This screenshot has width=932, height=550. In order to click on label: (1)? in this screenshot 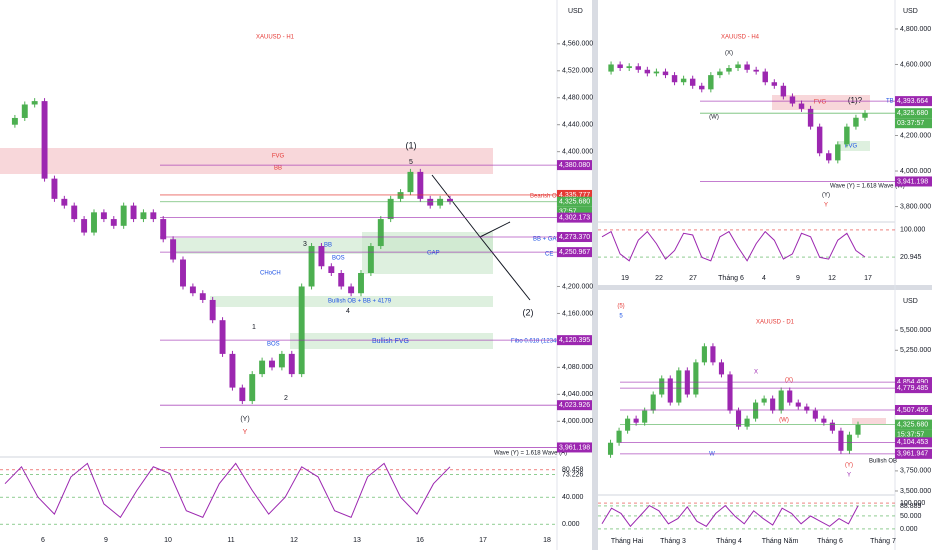, I will do `click(855, 100)`.